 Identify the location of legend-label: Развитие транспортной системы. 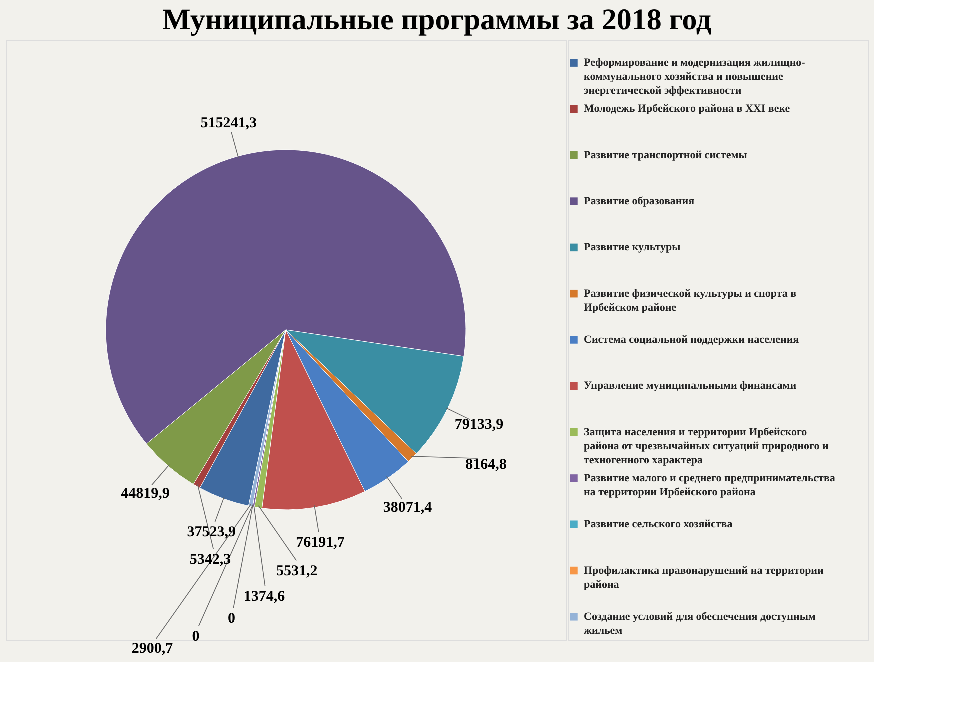
(666, 155).